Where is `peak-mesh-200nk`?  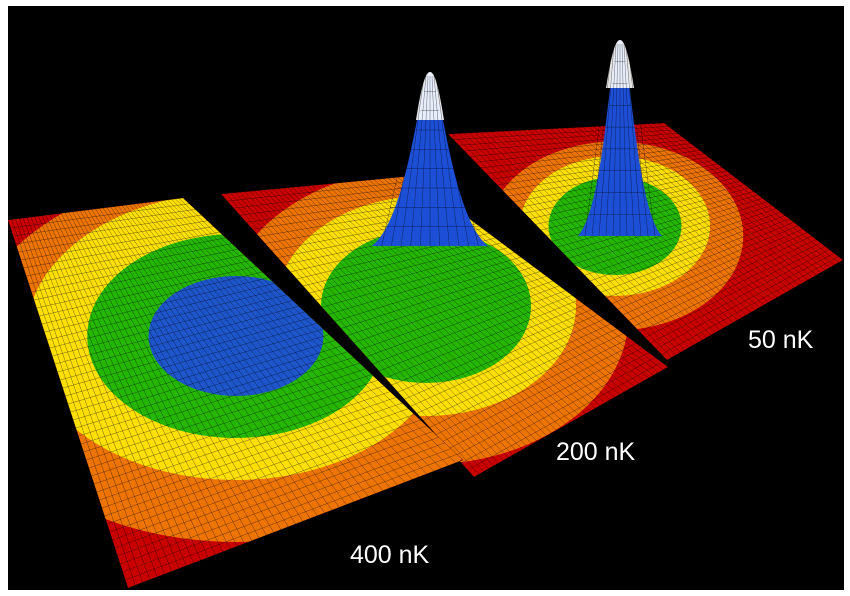 peak-mesh-200nk is located at coordinates (430, 161).